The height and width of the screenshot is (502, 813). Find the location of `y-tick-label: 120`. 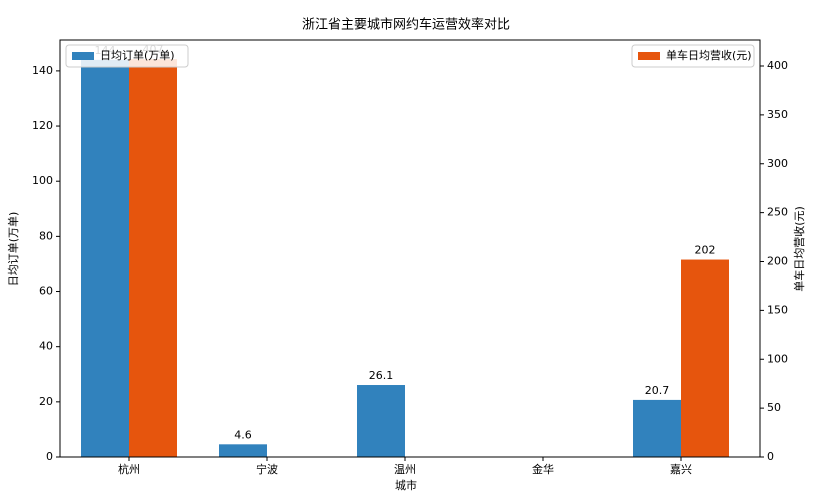

y-tick-label: 120 is located at coordinates (42, 125).